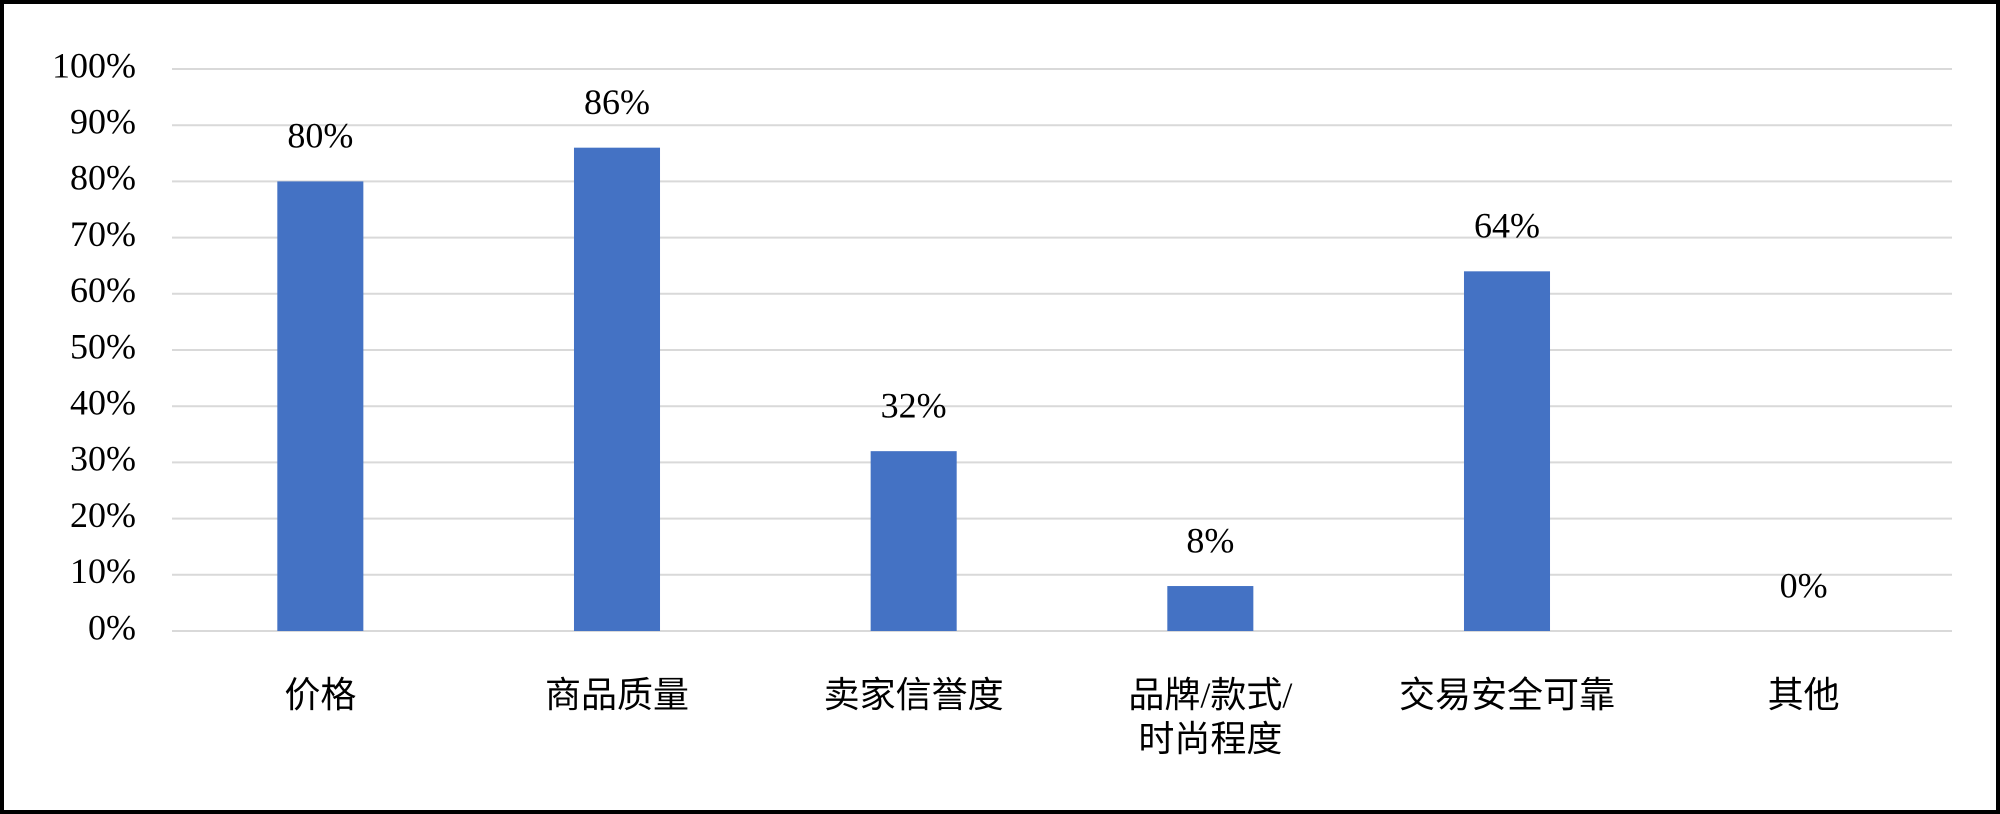 This screenshot has height=814, width=2000. I want to click on y-tick-label: 30%, so click(103, 459).